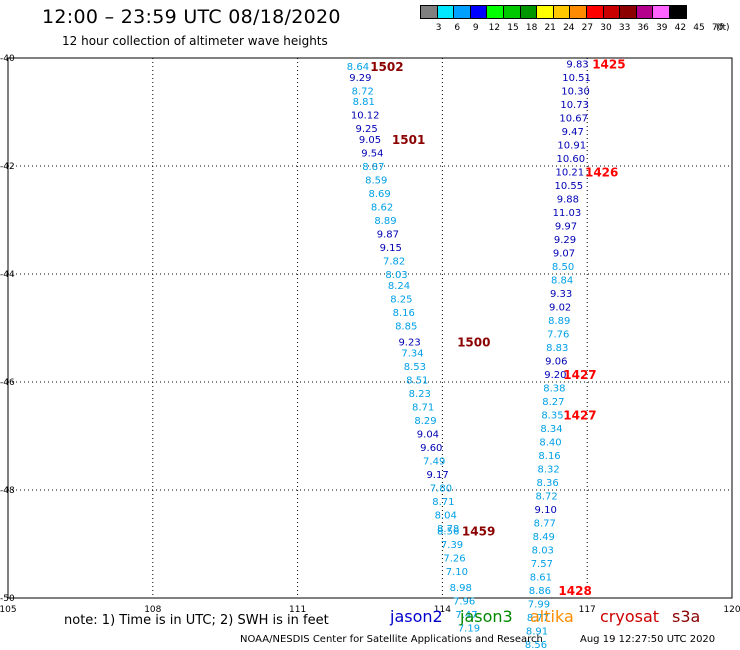 This screenshot has height=650, width=740. I want to click on swh-value-east: 10.21, so click(570, 172).